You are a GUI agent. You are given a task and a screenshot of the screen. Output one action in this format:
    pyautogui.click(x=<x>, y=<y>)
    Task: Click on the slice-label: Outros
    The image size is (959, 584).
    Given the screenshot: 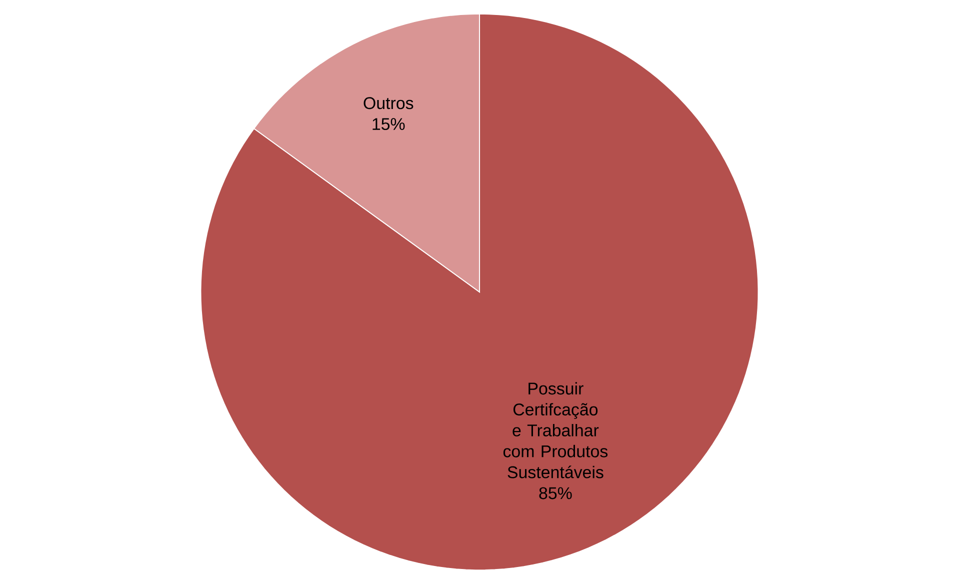 What is the action you would take?
    pyautogui.click(x=389, y=103)
    